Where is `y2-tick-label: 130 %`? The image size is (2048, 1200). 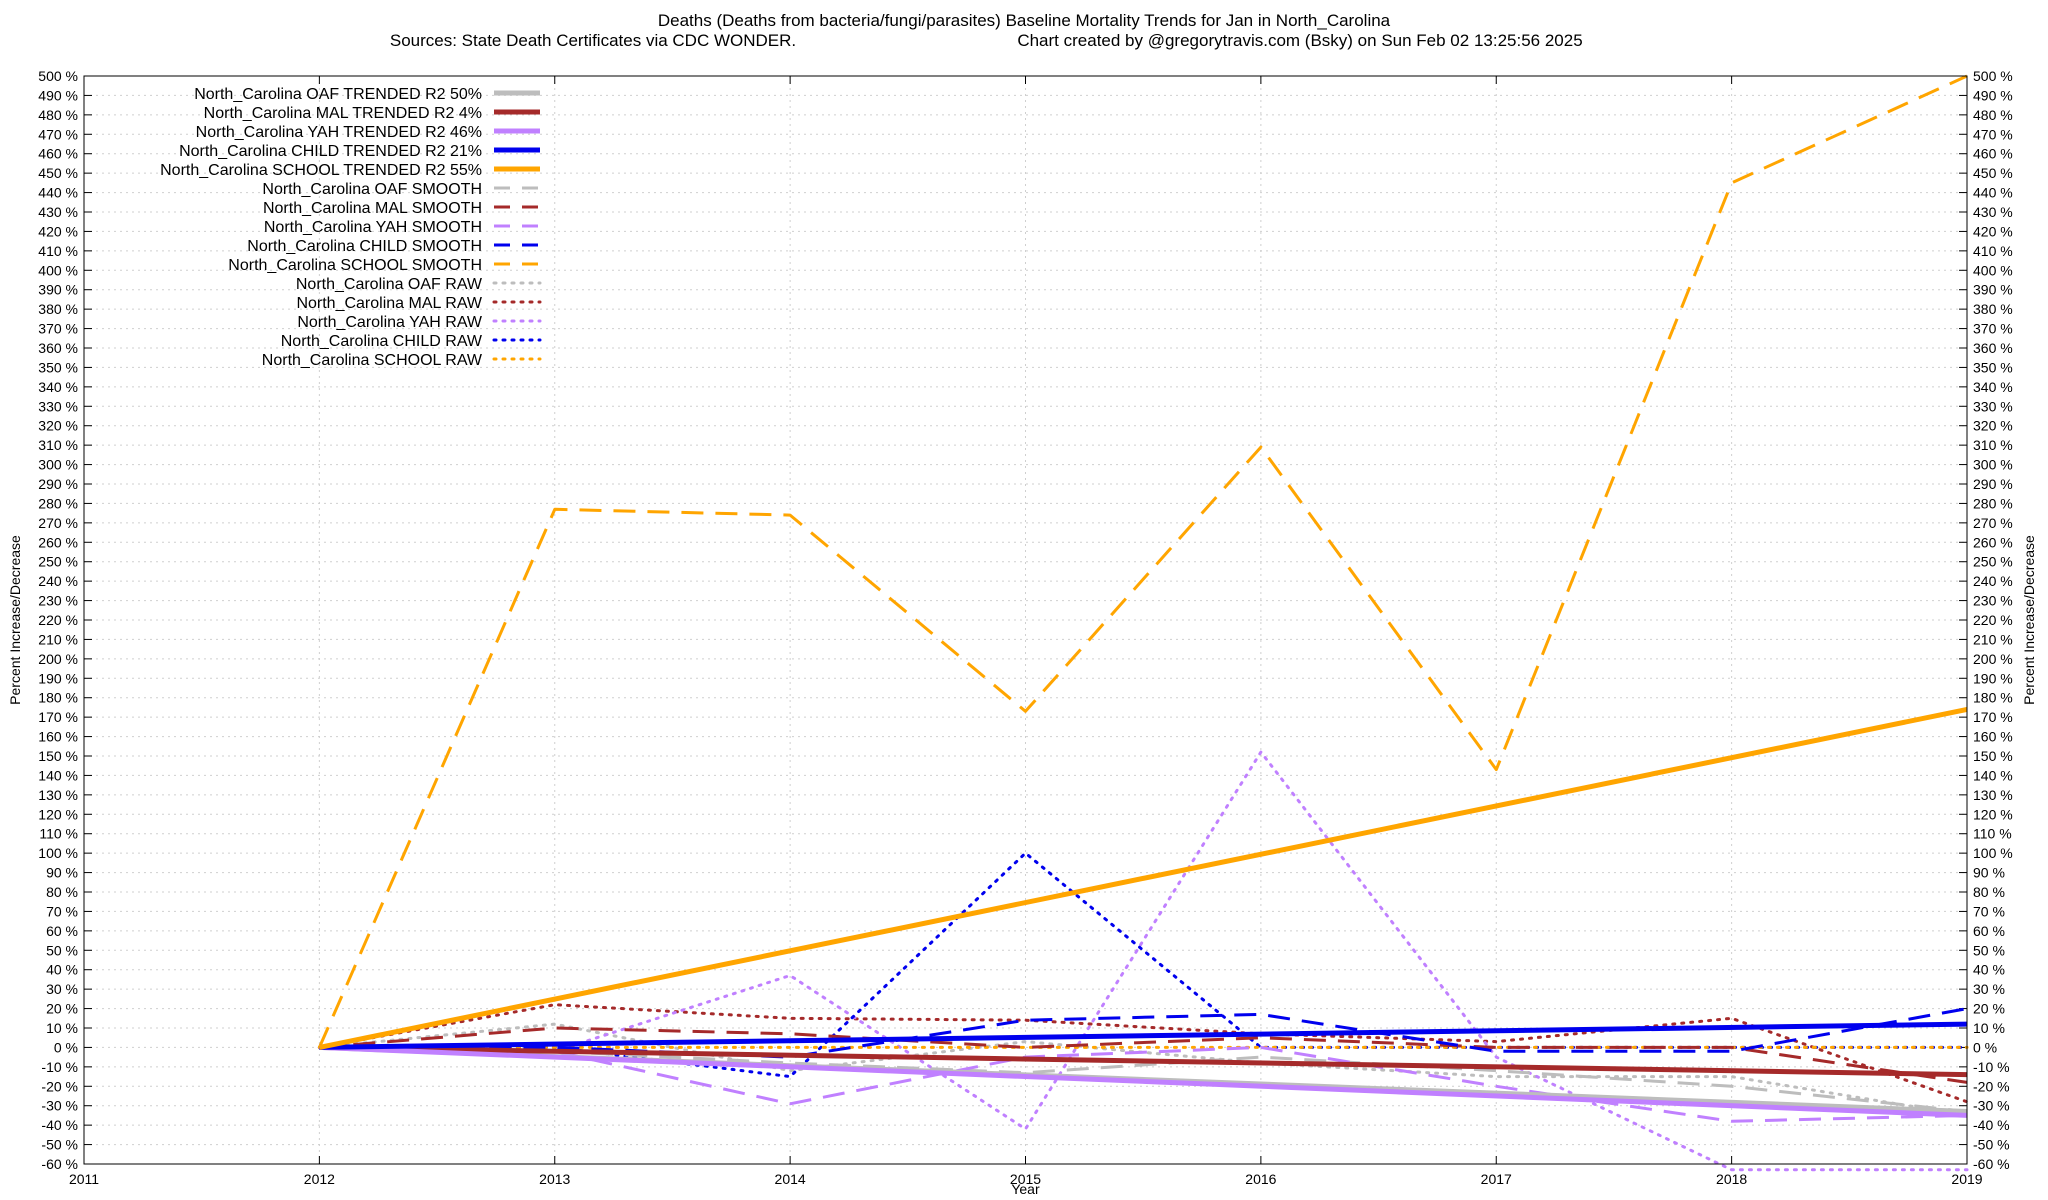 y2-tick-label: 130 % is located at coordinates (1993, 795).